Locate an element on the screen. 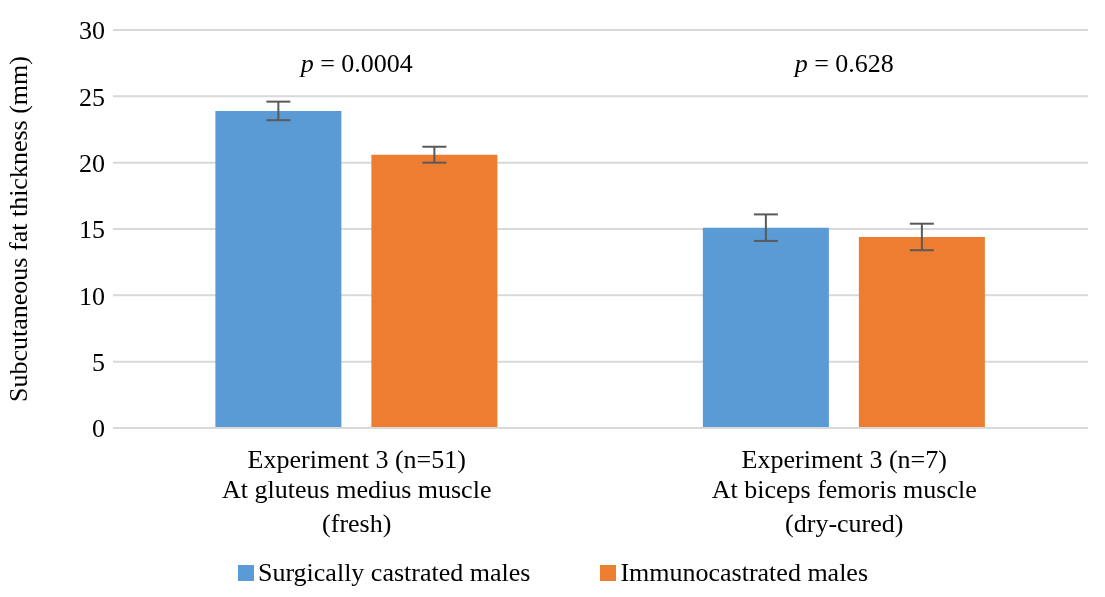  x-tick-label: Experiment 3 (n=7) At biceps femoris muscle (dry-cured) is located at coordinates (844, 491).